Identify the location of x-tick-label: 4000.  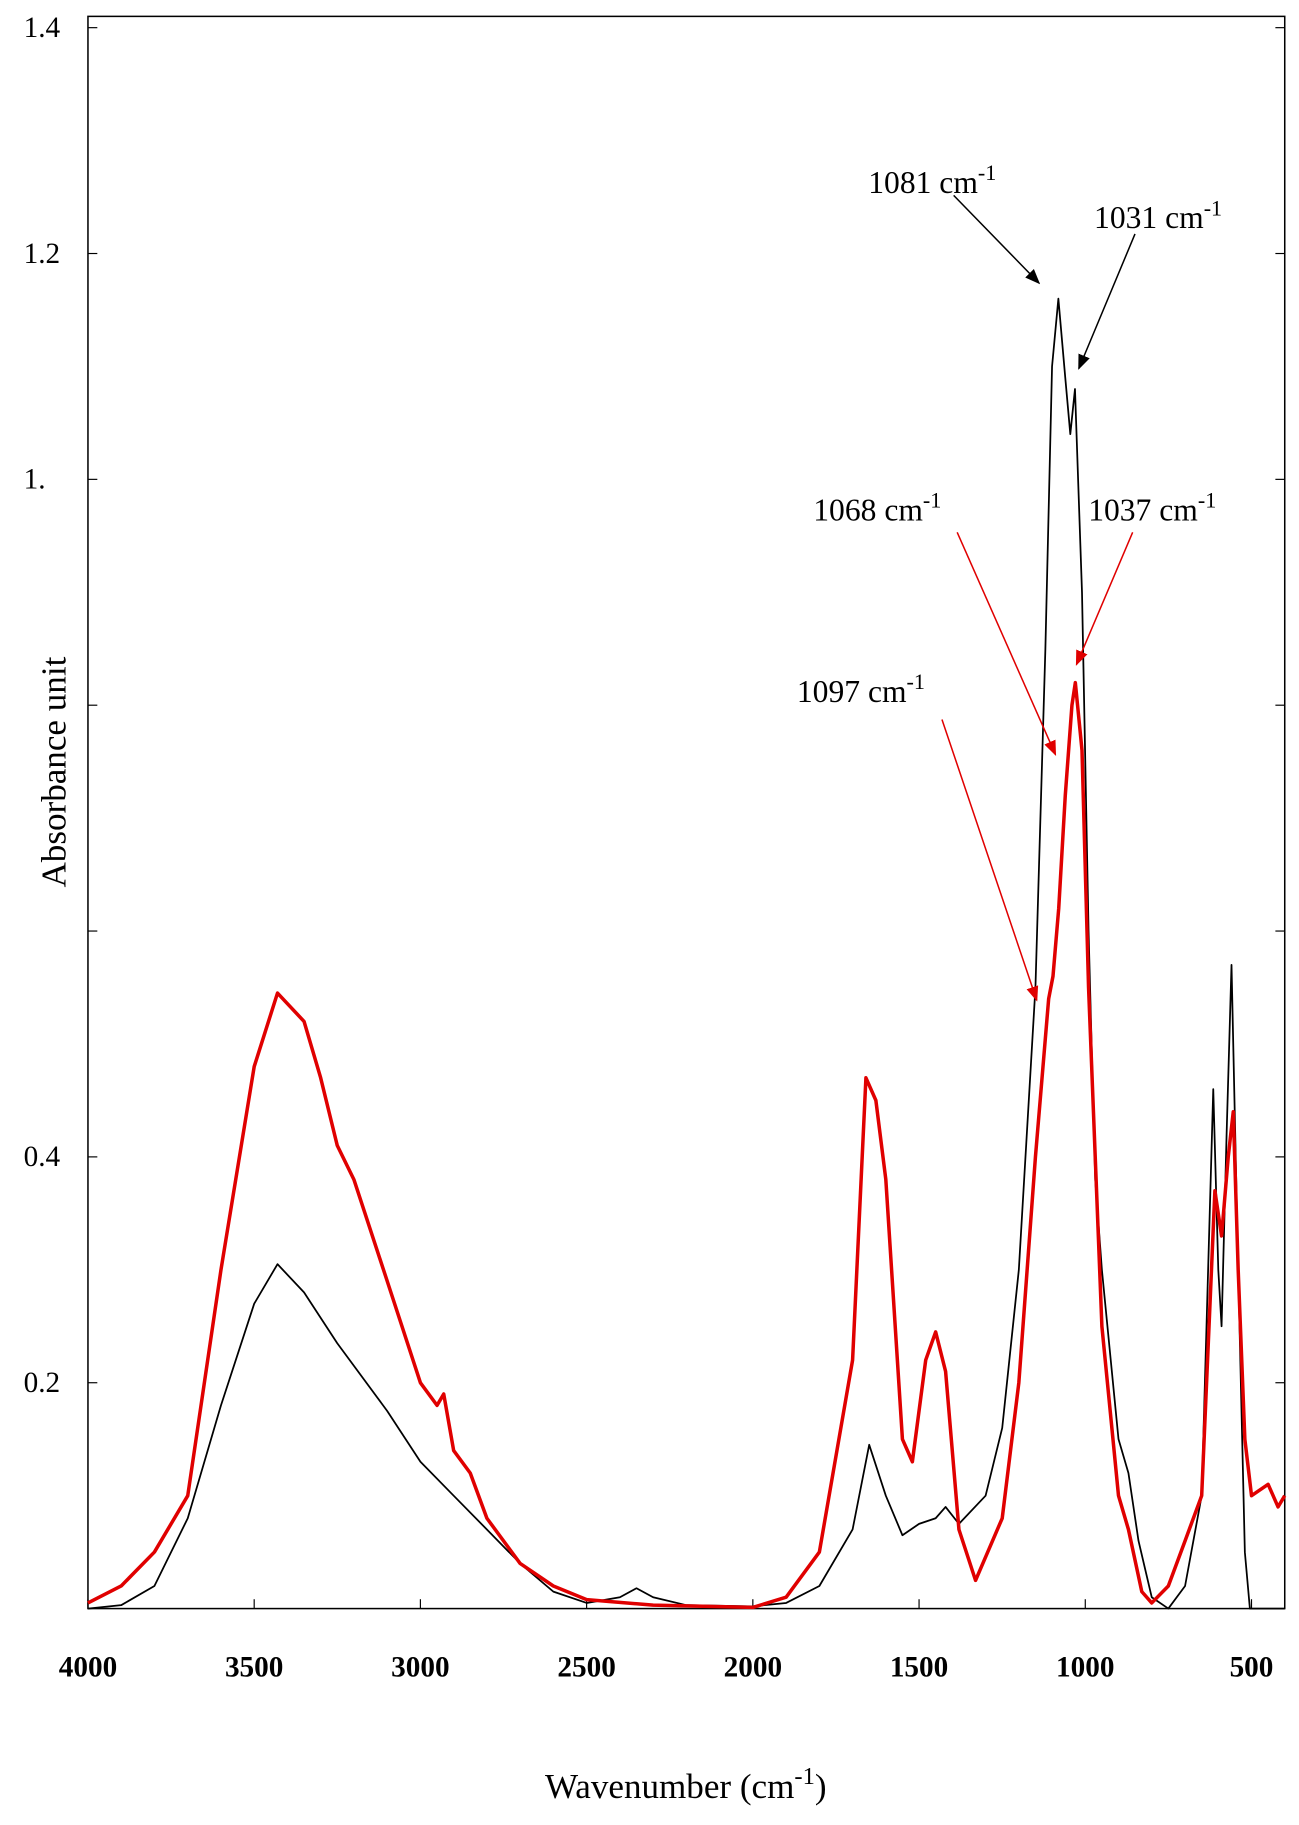
(88, 1667).